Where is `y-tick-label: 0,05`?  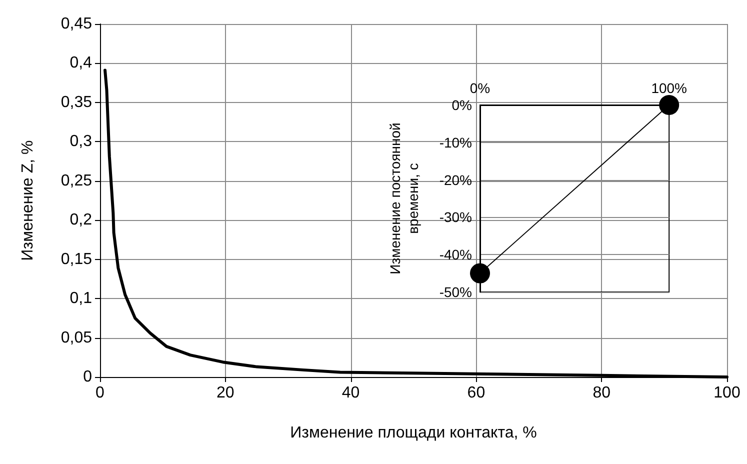 y-tick-label: 0,05 is located at coordinates (76, 337).